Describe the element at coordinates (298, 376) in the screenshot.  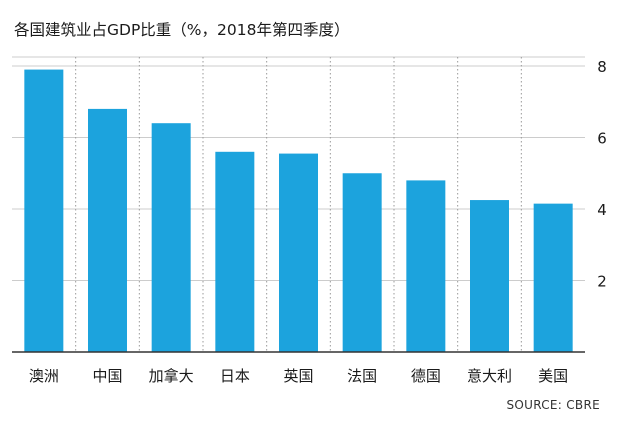
I see `category-label: 英国` at that location.